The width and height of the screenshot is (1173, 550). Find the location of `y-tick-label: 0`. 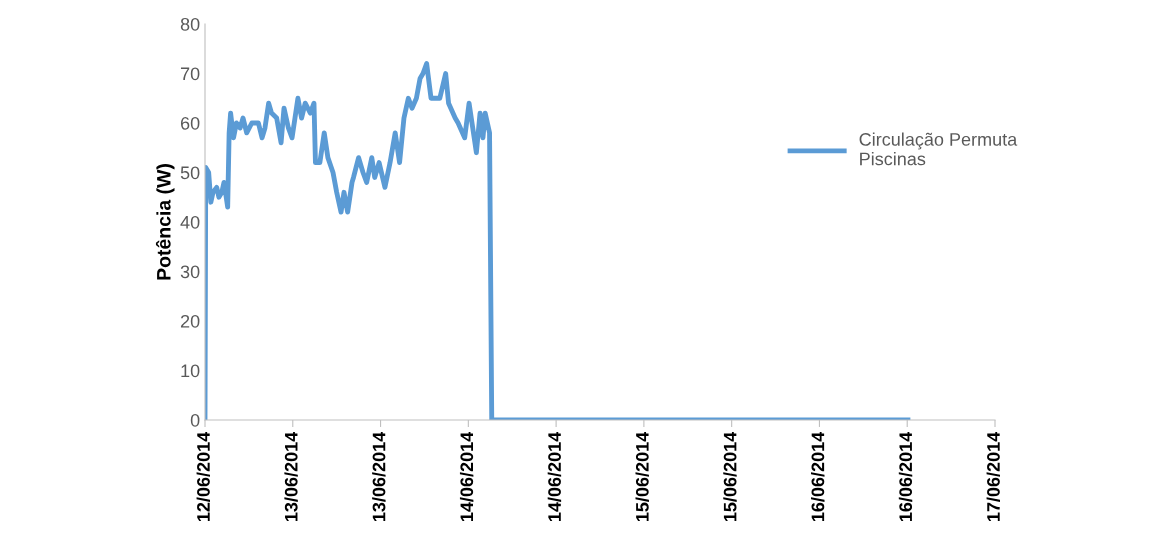

y-tick-label: 0 is located at coordinates (195, 420).